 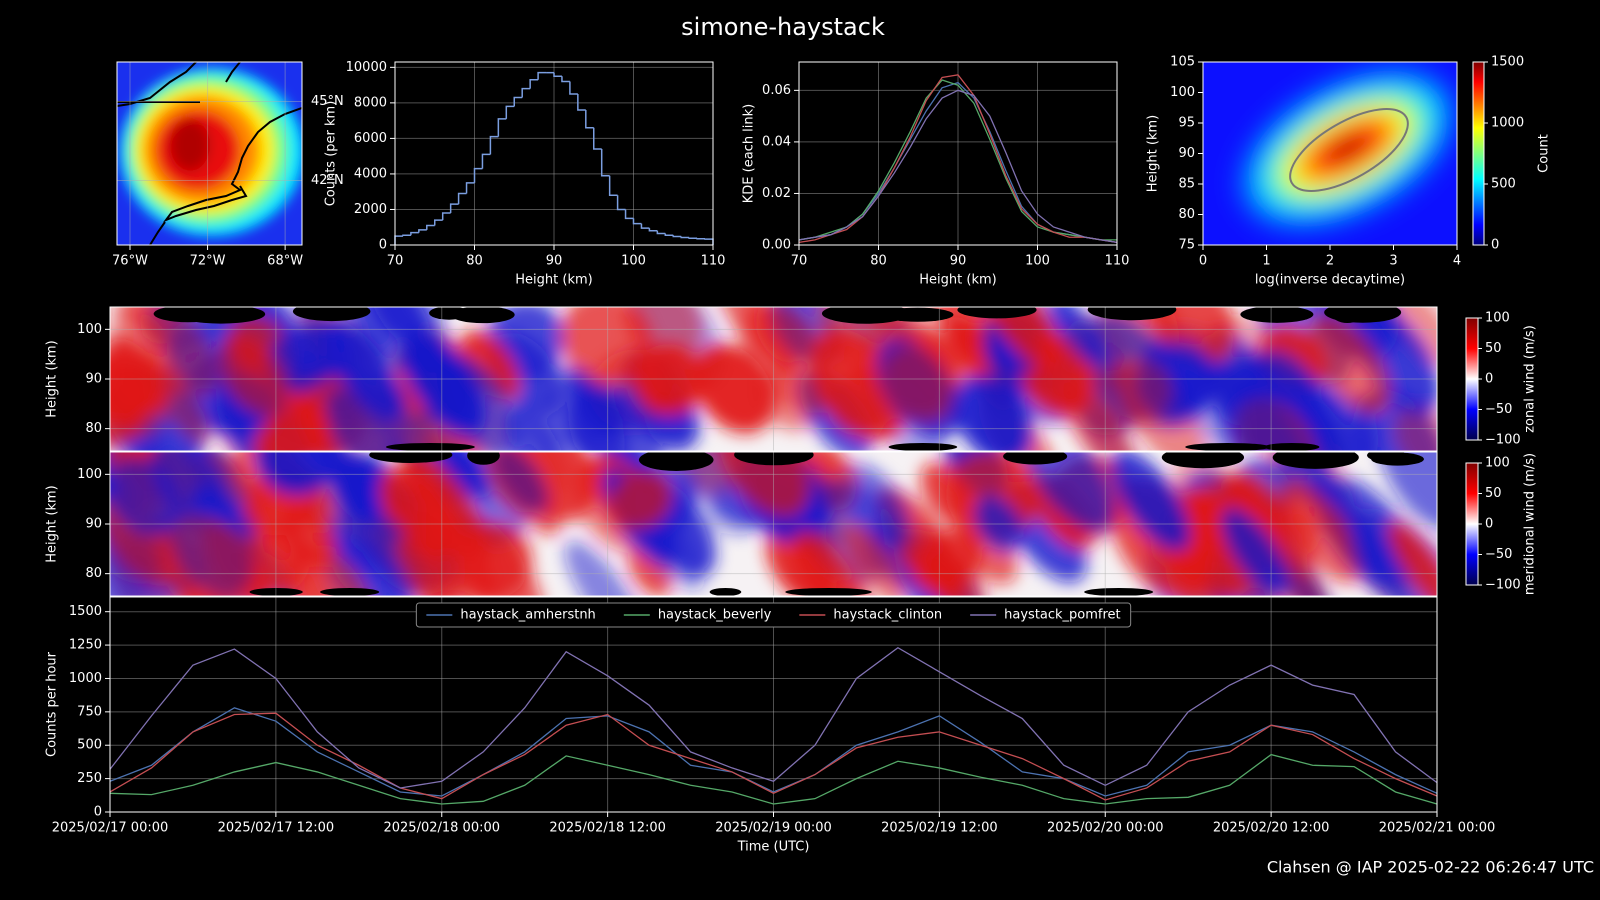 What do you see at coordinates (331, 154) in the screenshot?
I see `y-axis-label: Counts (per km)` at bounding box center [331, 154].